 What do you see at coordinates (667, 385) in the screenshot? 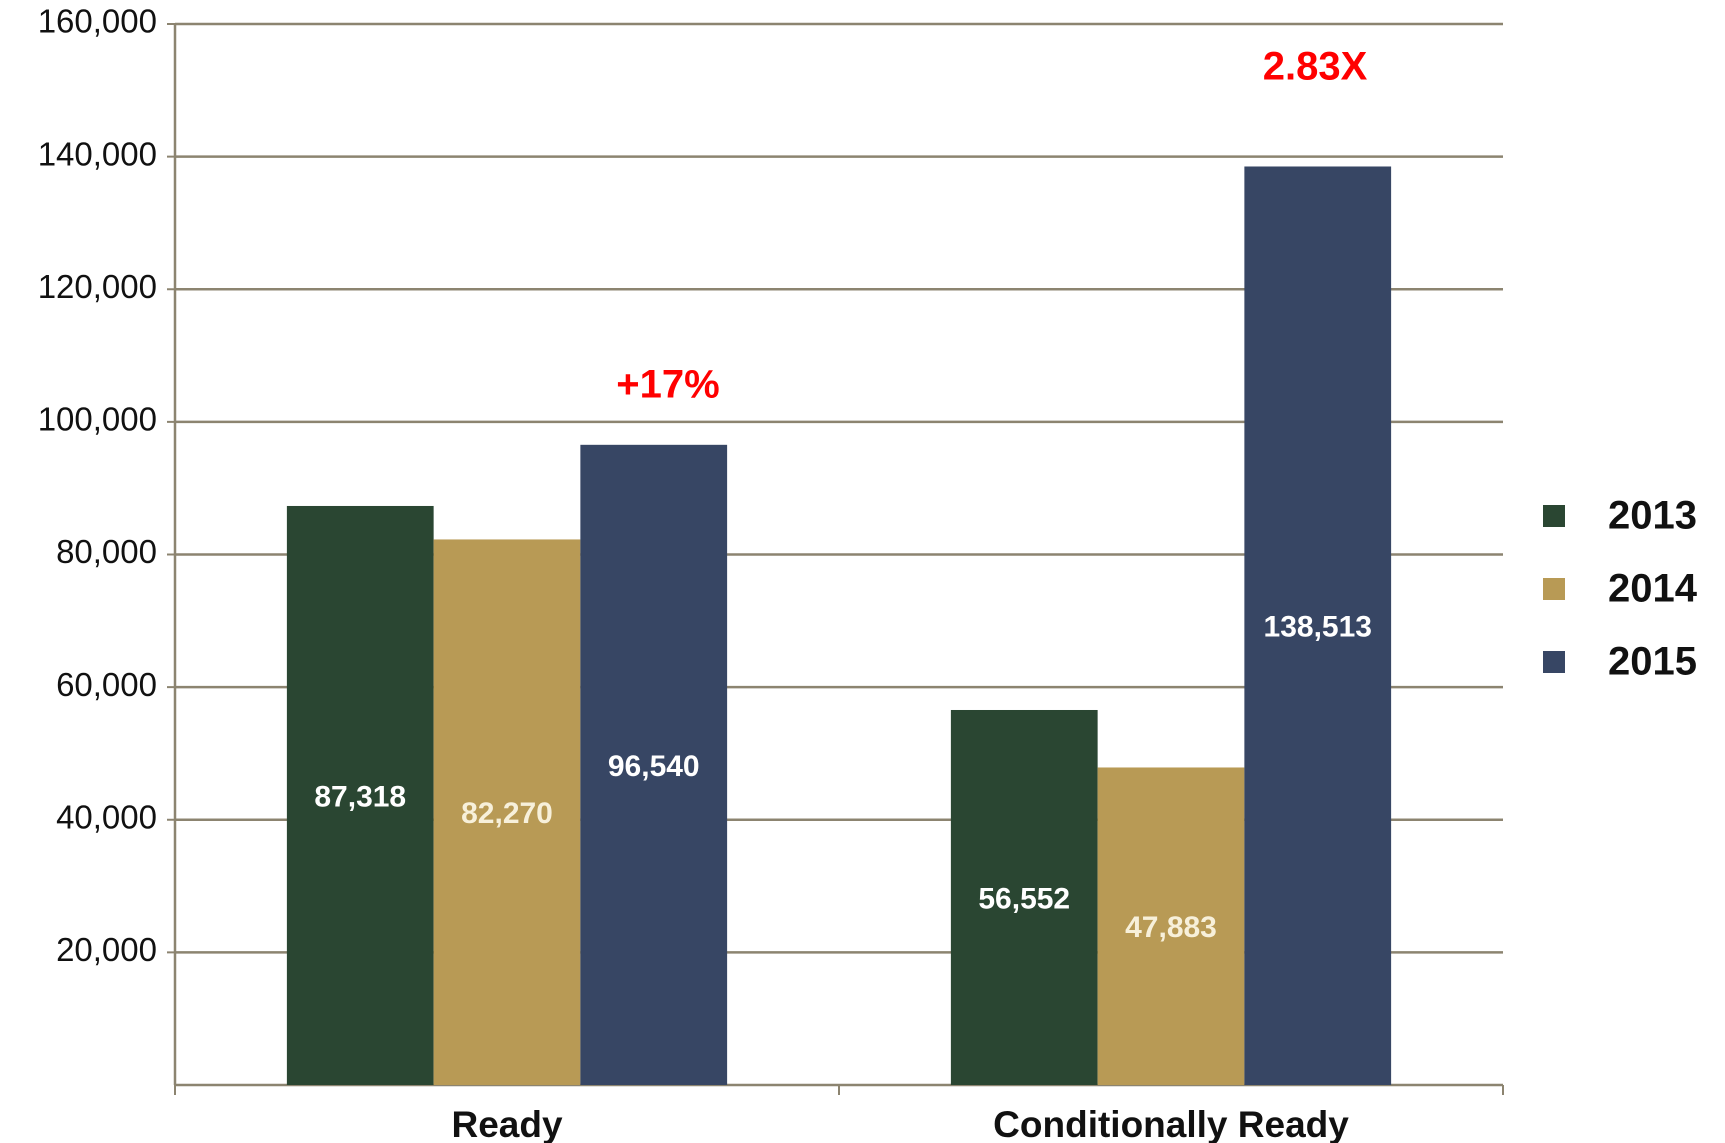
I see `annotation: +17%` at bounding box center [667, 385].